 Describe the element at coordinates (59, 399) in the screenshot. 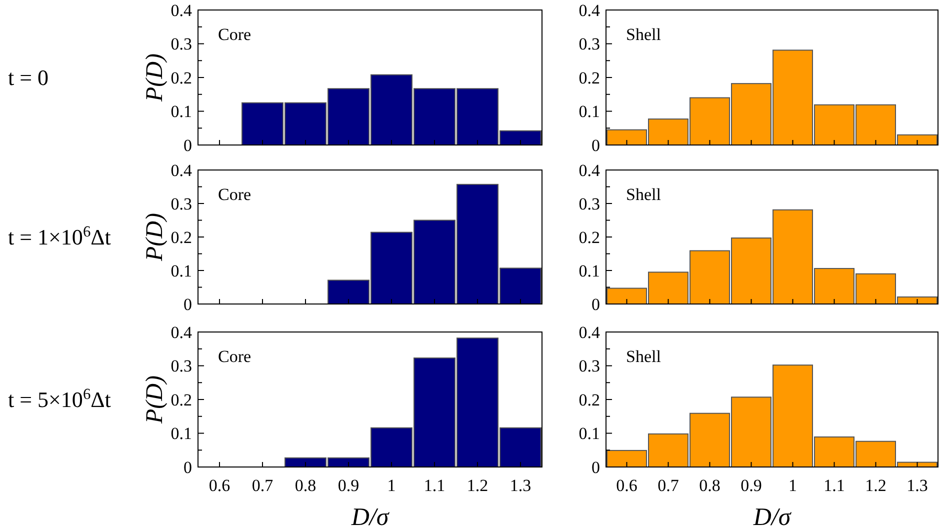

I see `text: t = 5×10$^{6}$Δt` at that location.